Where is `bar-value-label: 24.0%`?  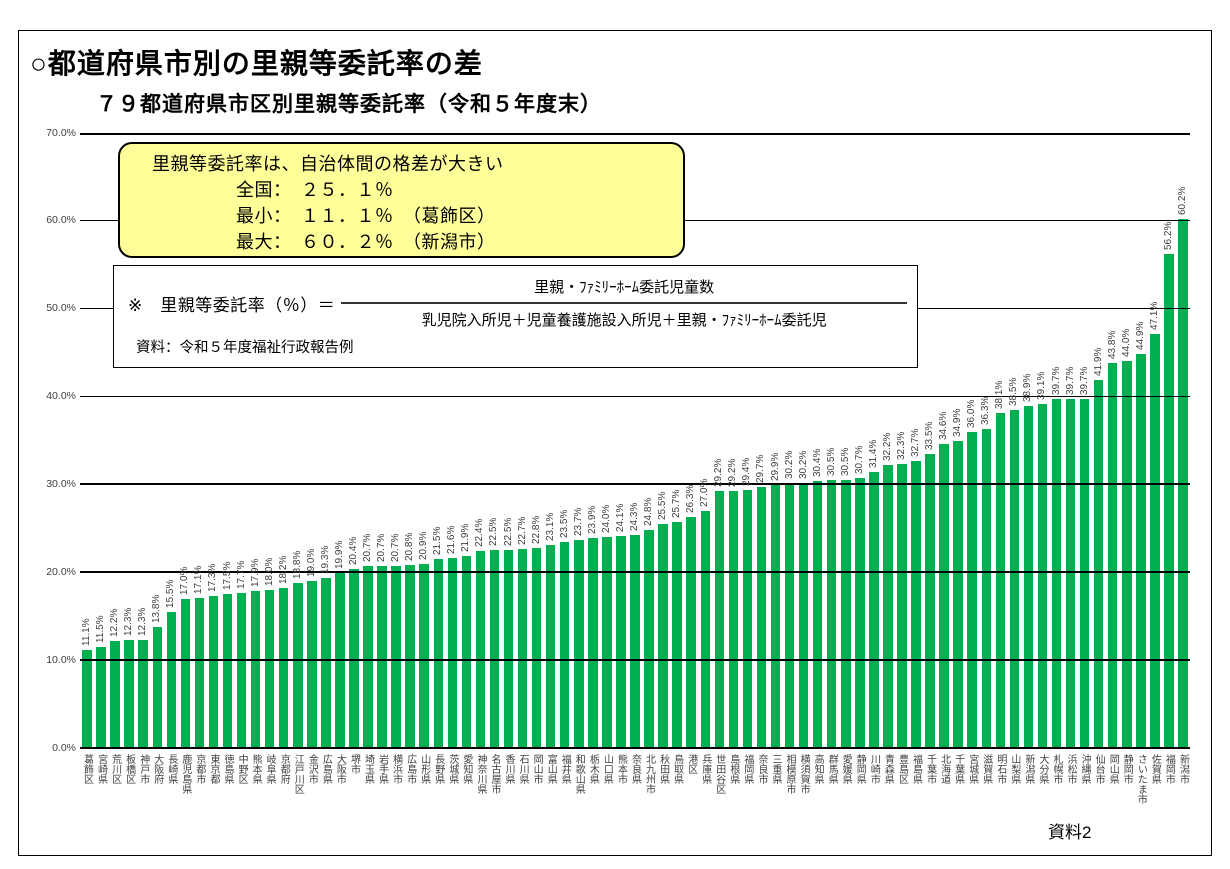 bar-value-label: 24.0% is located at coordinates (606, 519).